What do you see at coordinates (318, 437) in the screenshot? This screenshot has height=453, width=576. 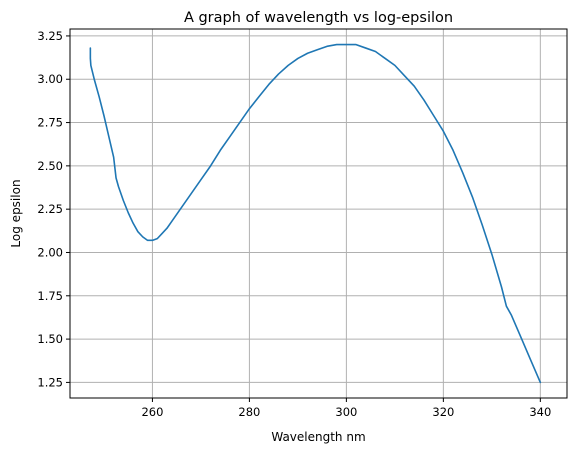 I see `x-axis-label: Wavelength nm` at bounding box center [318, 437].